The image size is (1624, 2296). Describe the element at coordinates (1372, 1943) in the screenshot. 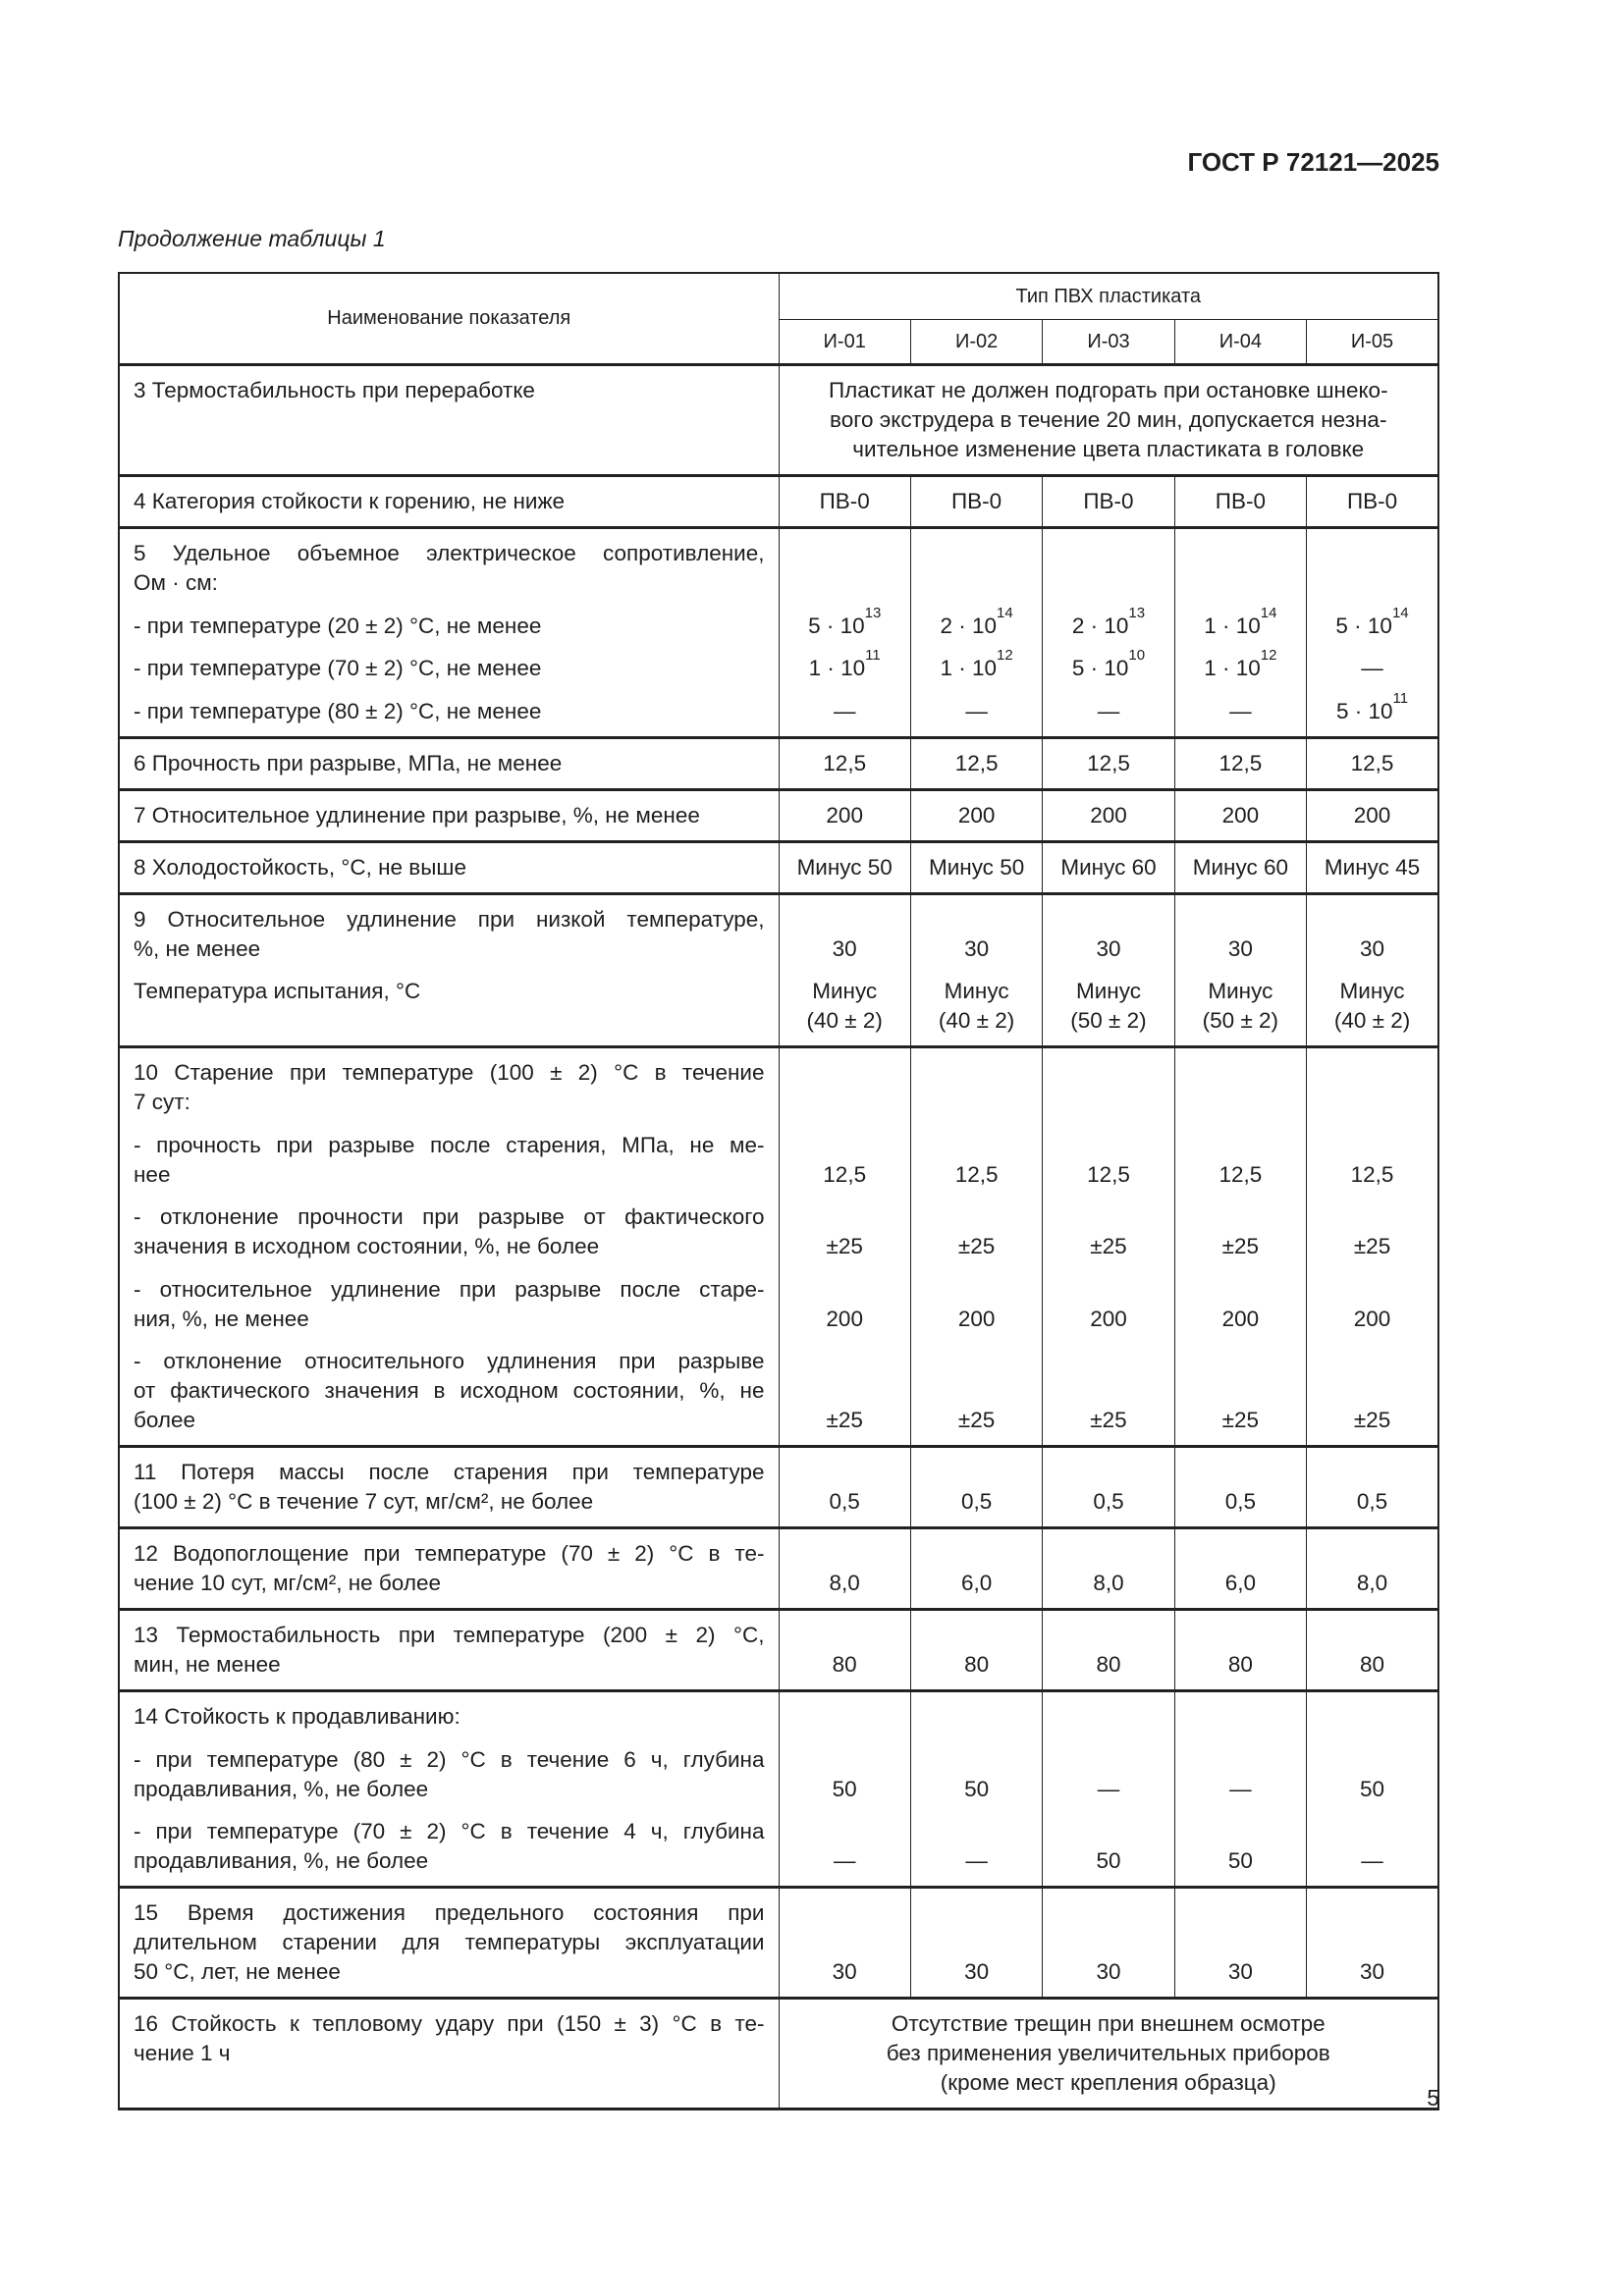

I see `value-cell-И-05: 30` at that location.